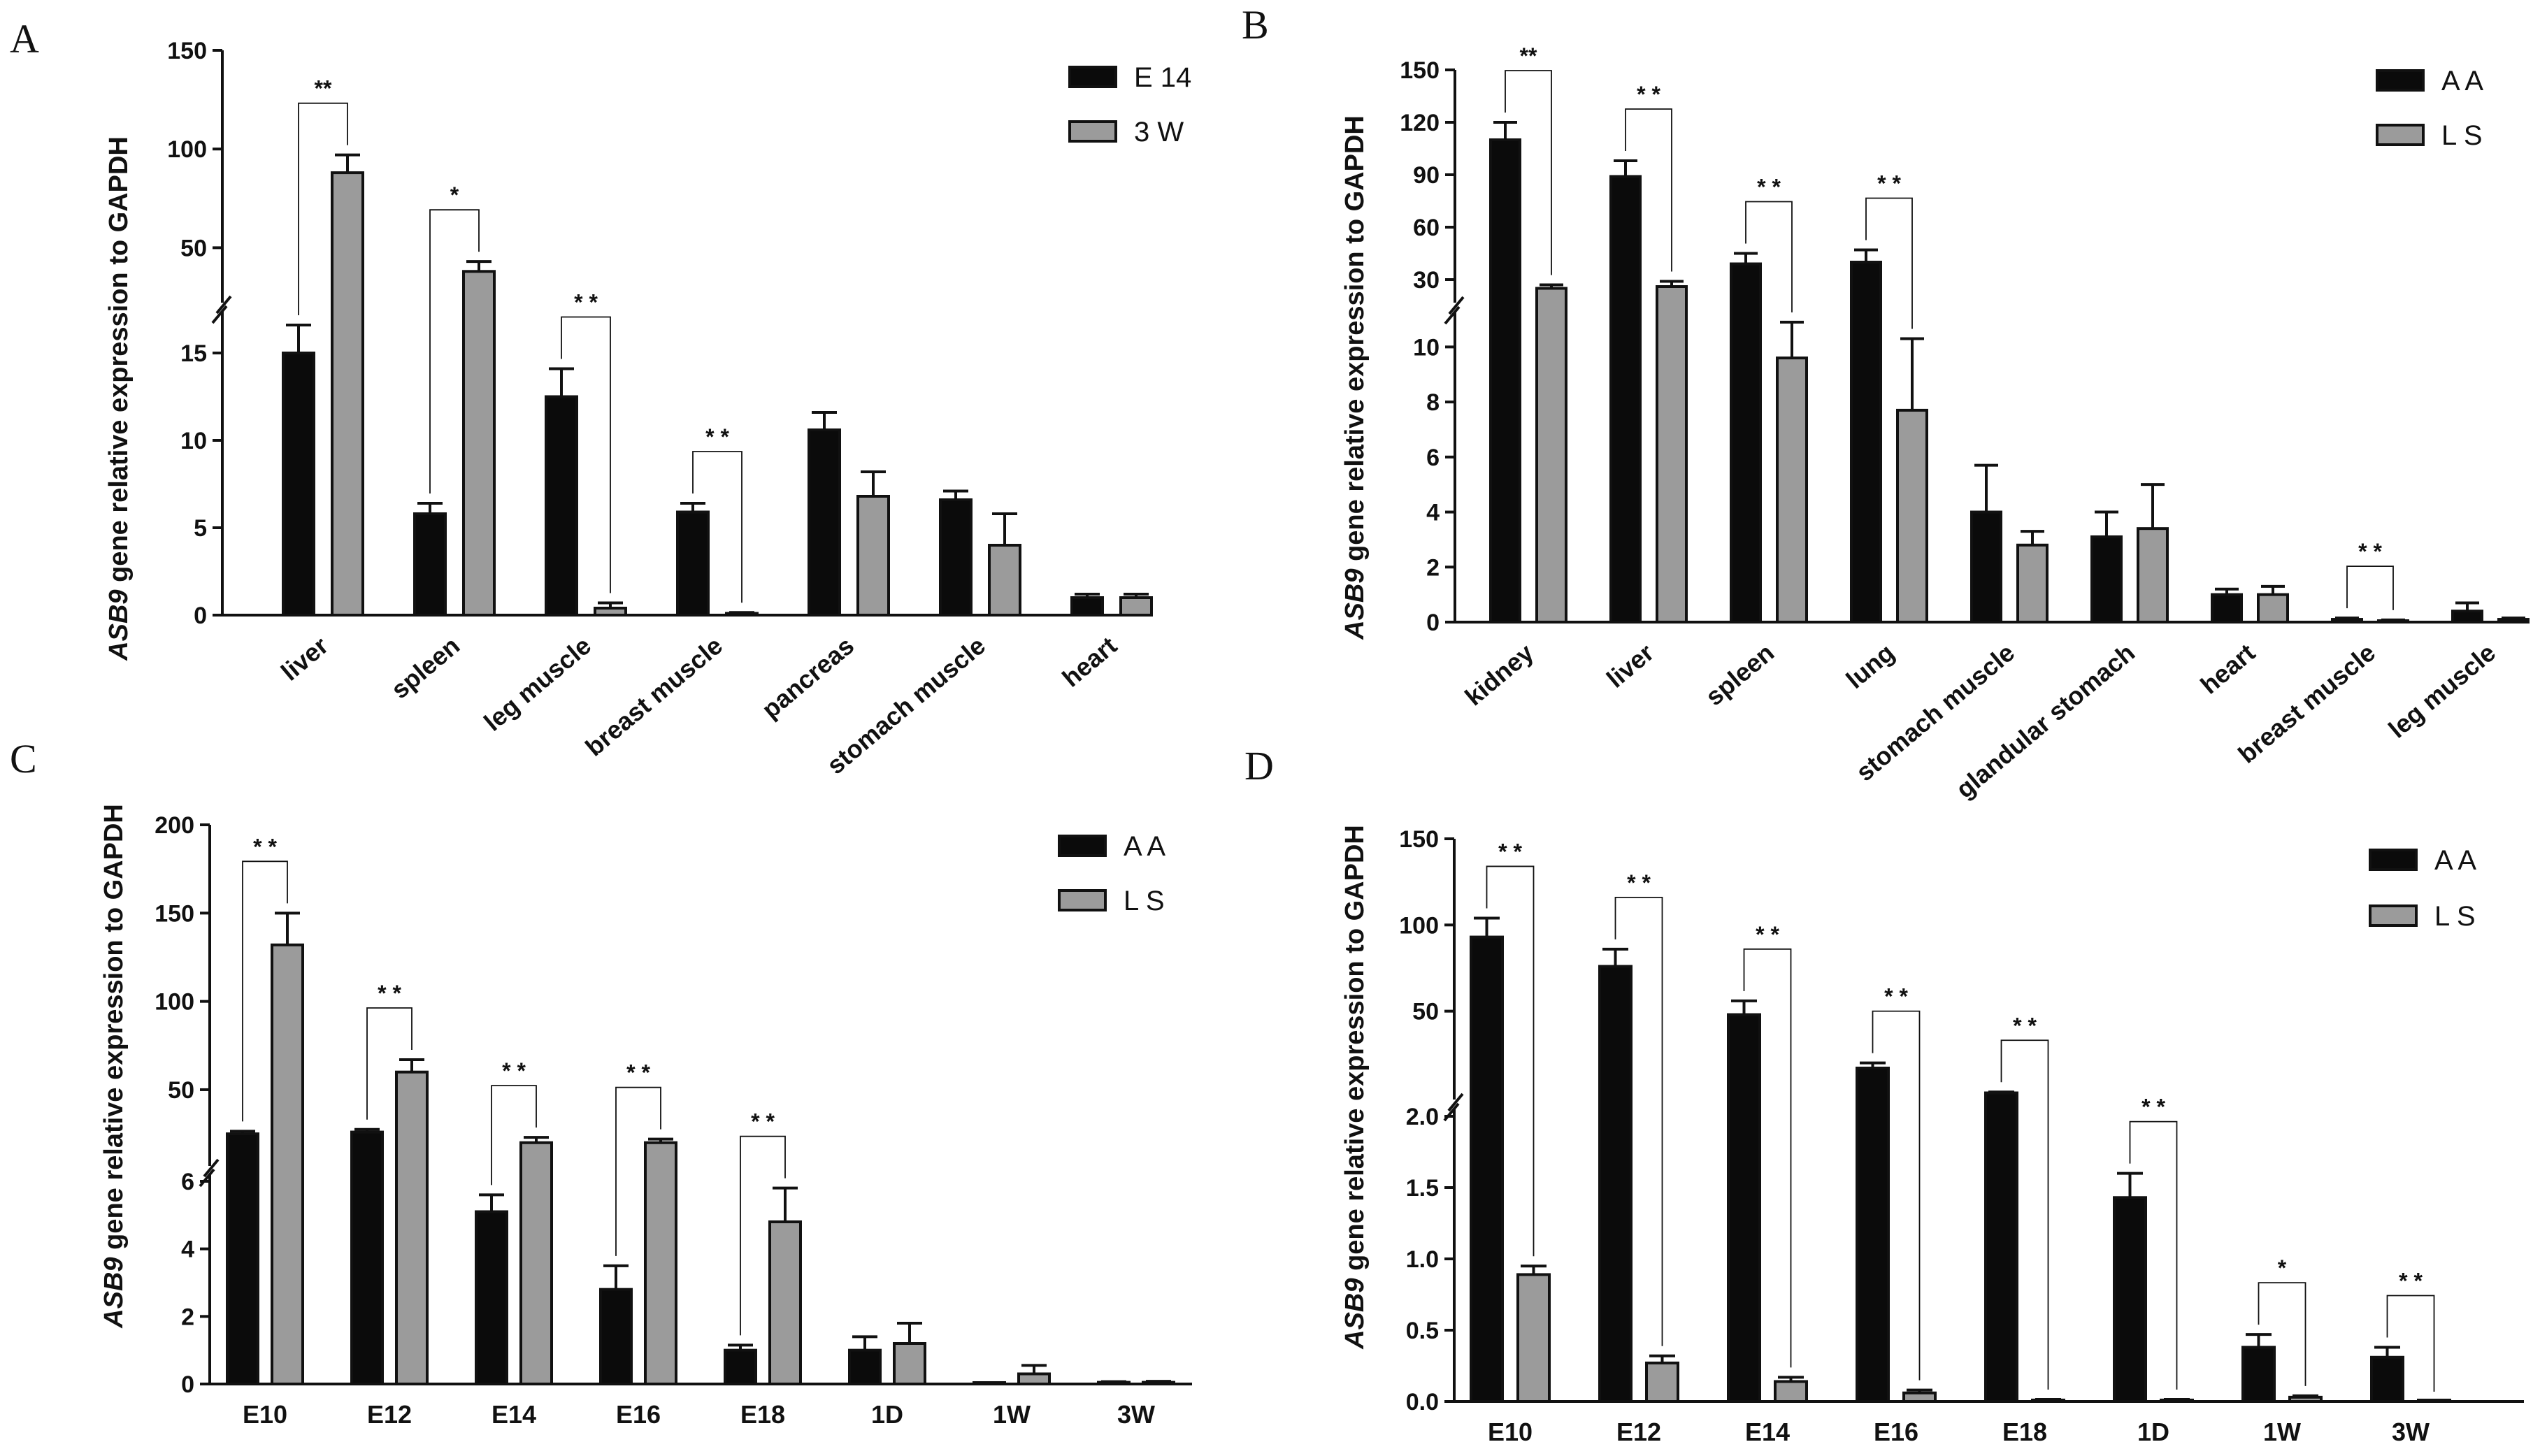  Describe the element at coordinates (2024, 1432) in the screenshot. I see `category-label: E18` at that location.